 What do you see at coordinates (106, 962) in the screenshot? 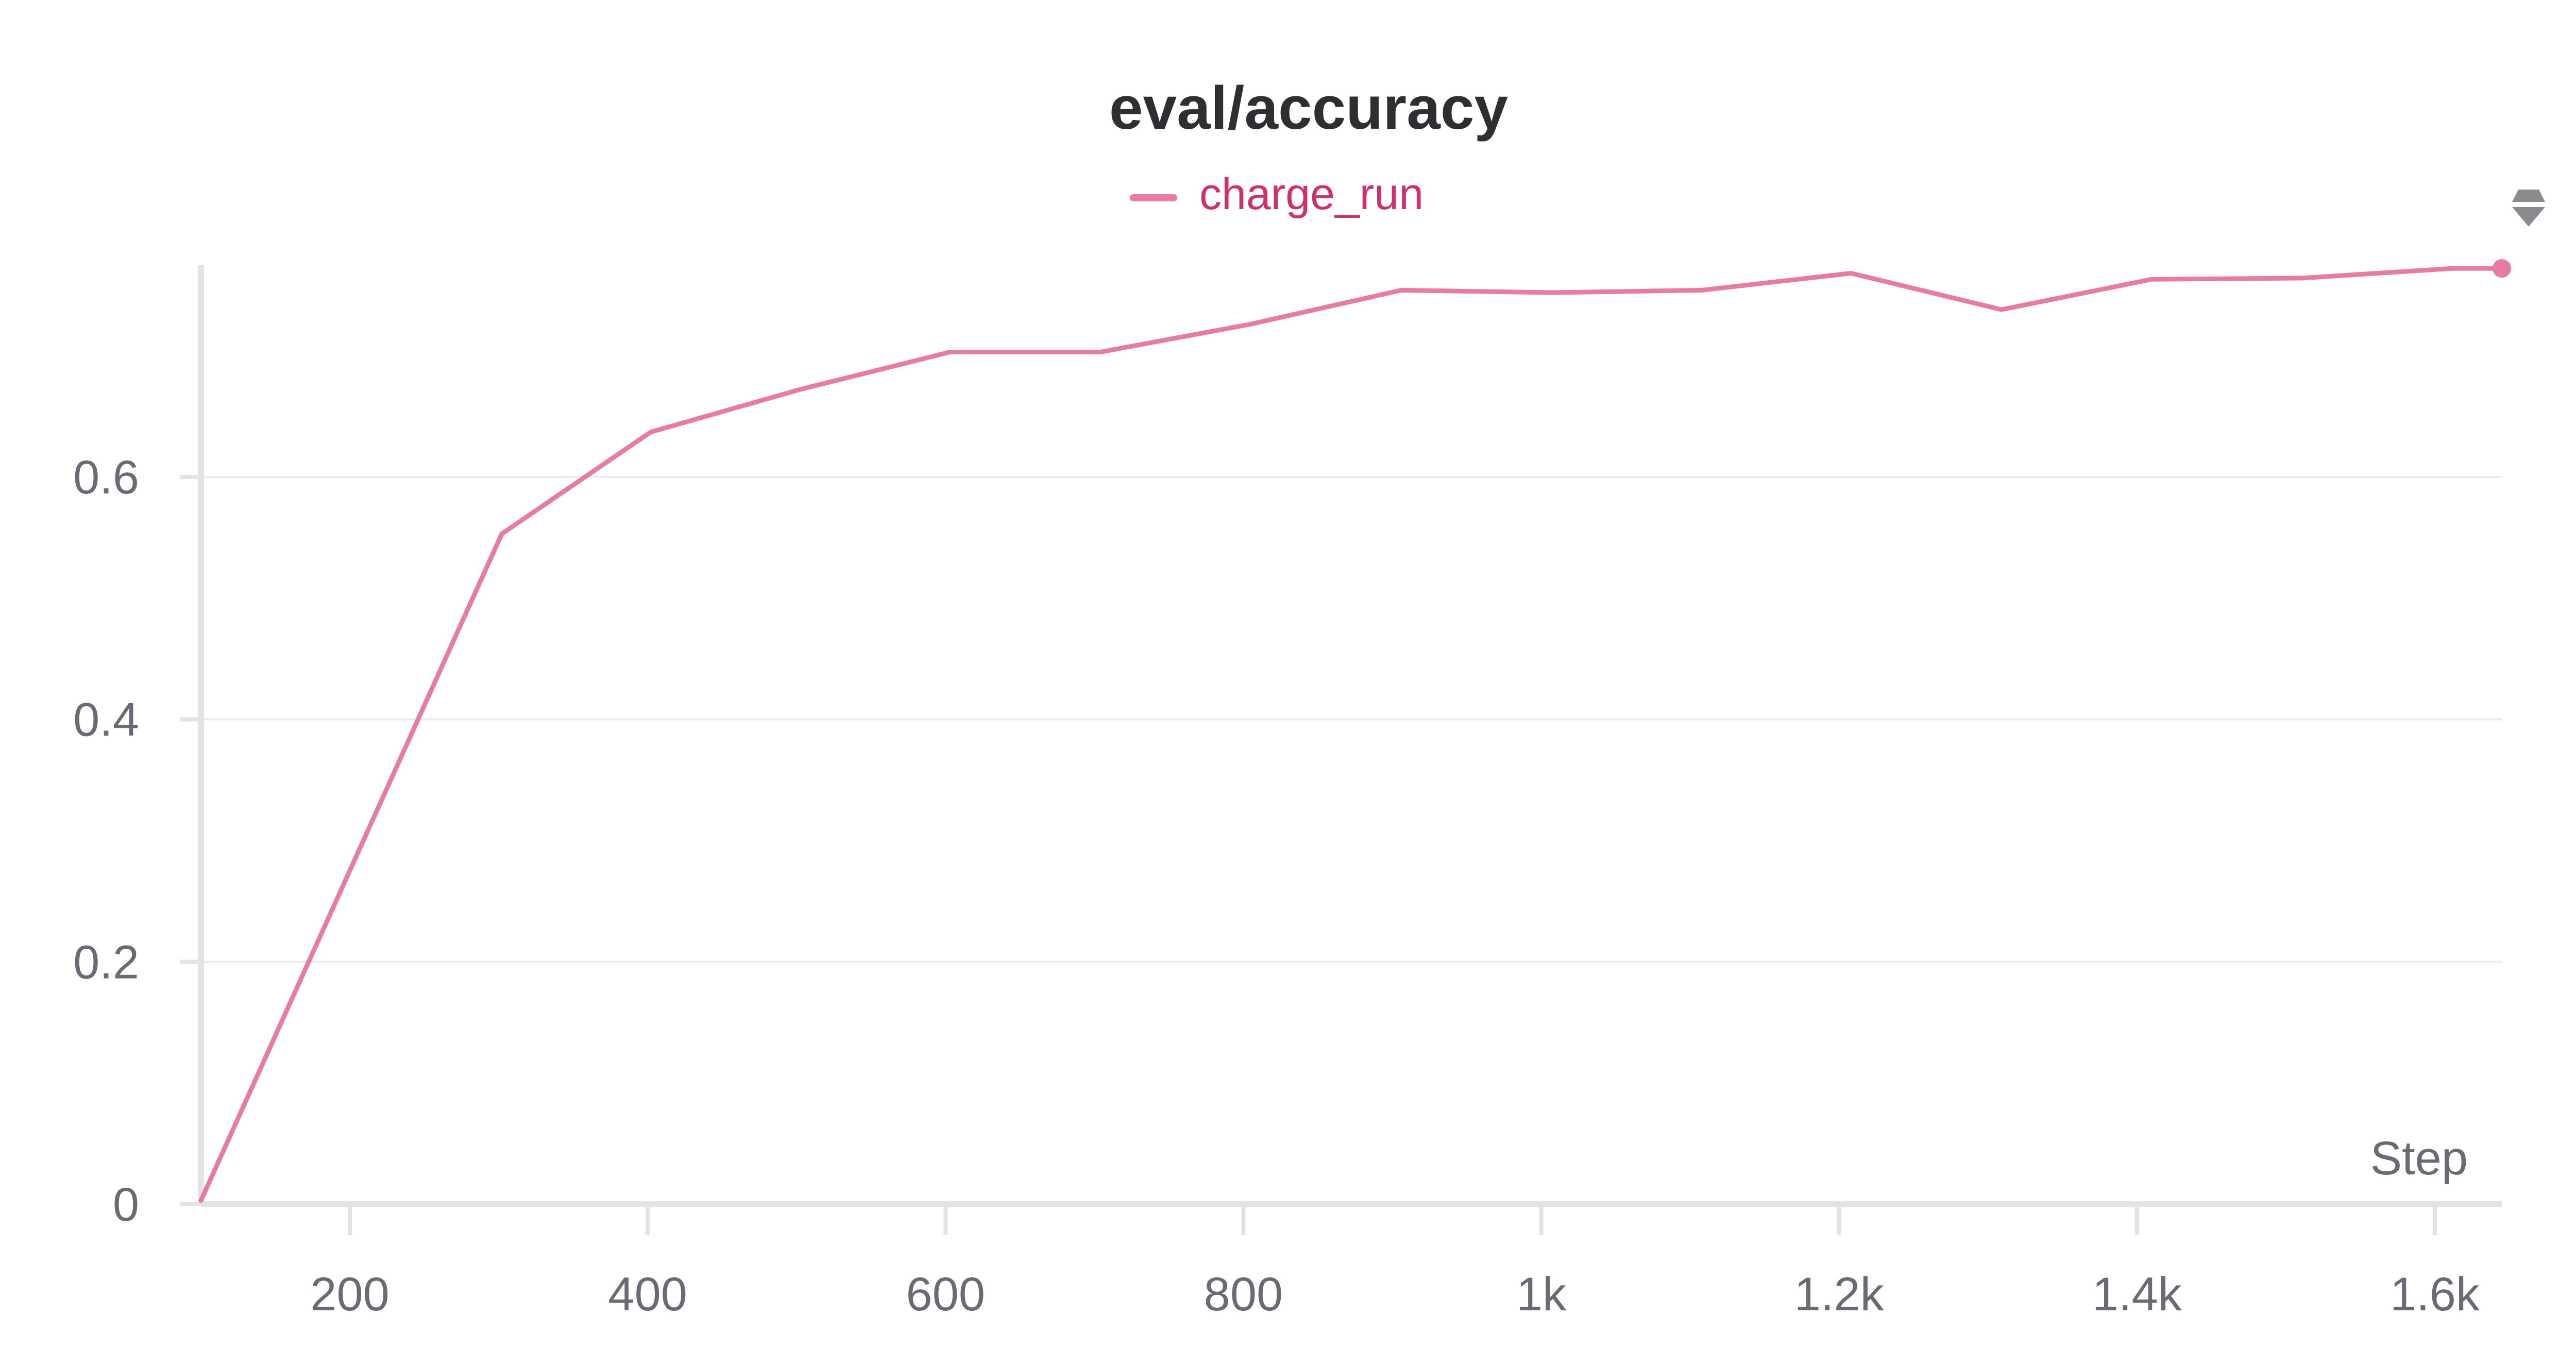
I see `y-tick-label: 0.2` at bounding box center [106, 962].